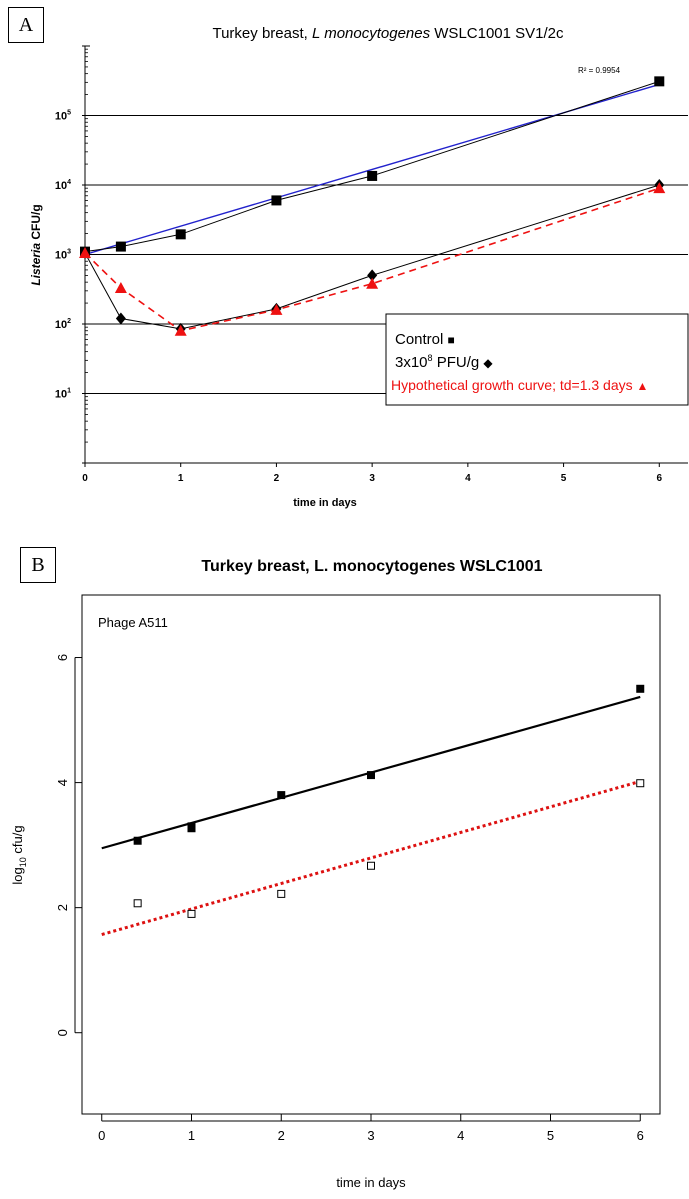 Image resolution: width=689 pixels, height=1199 pixels. Describe the element at coordinates (371, 566) in the screenshot. I see `chart-b-title: Turkey breast, L. monocytogenes WSLC1001` at that location.